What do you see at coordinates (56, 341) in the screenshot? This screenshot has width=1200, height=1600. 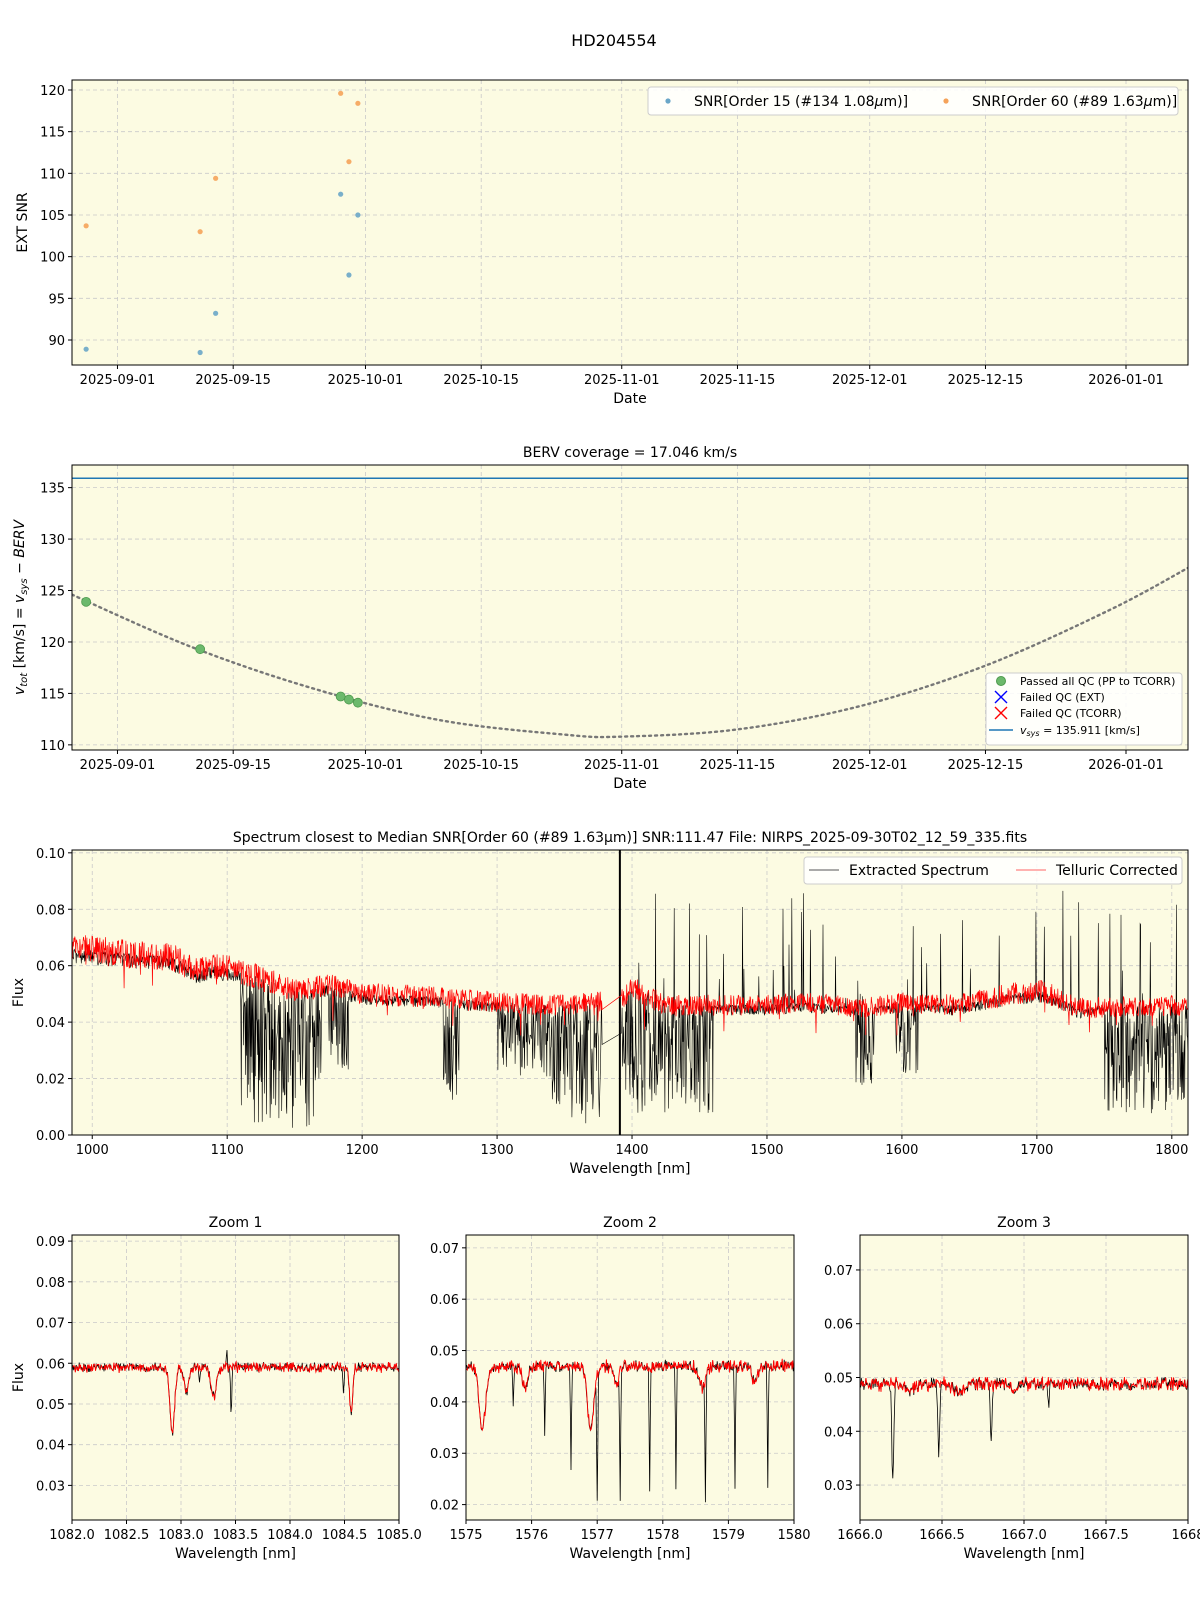 I see `y-tick-label: 90` at bounding box center [56, 341].